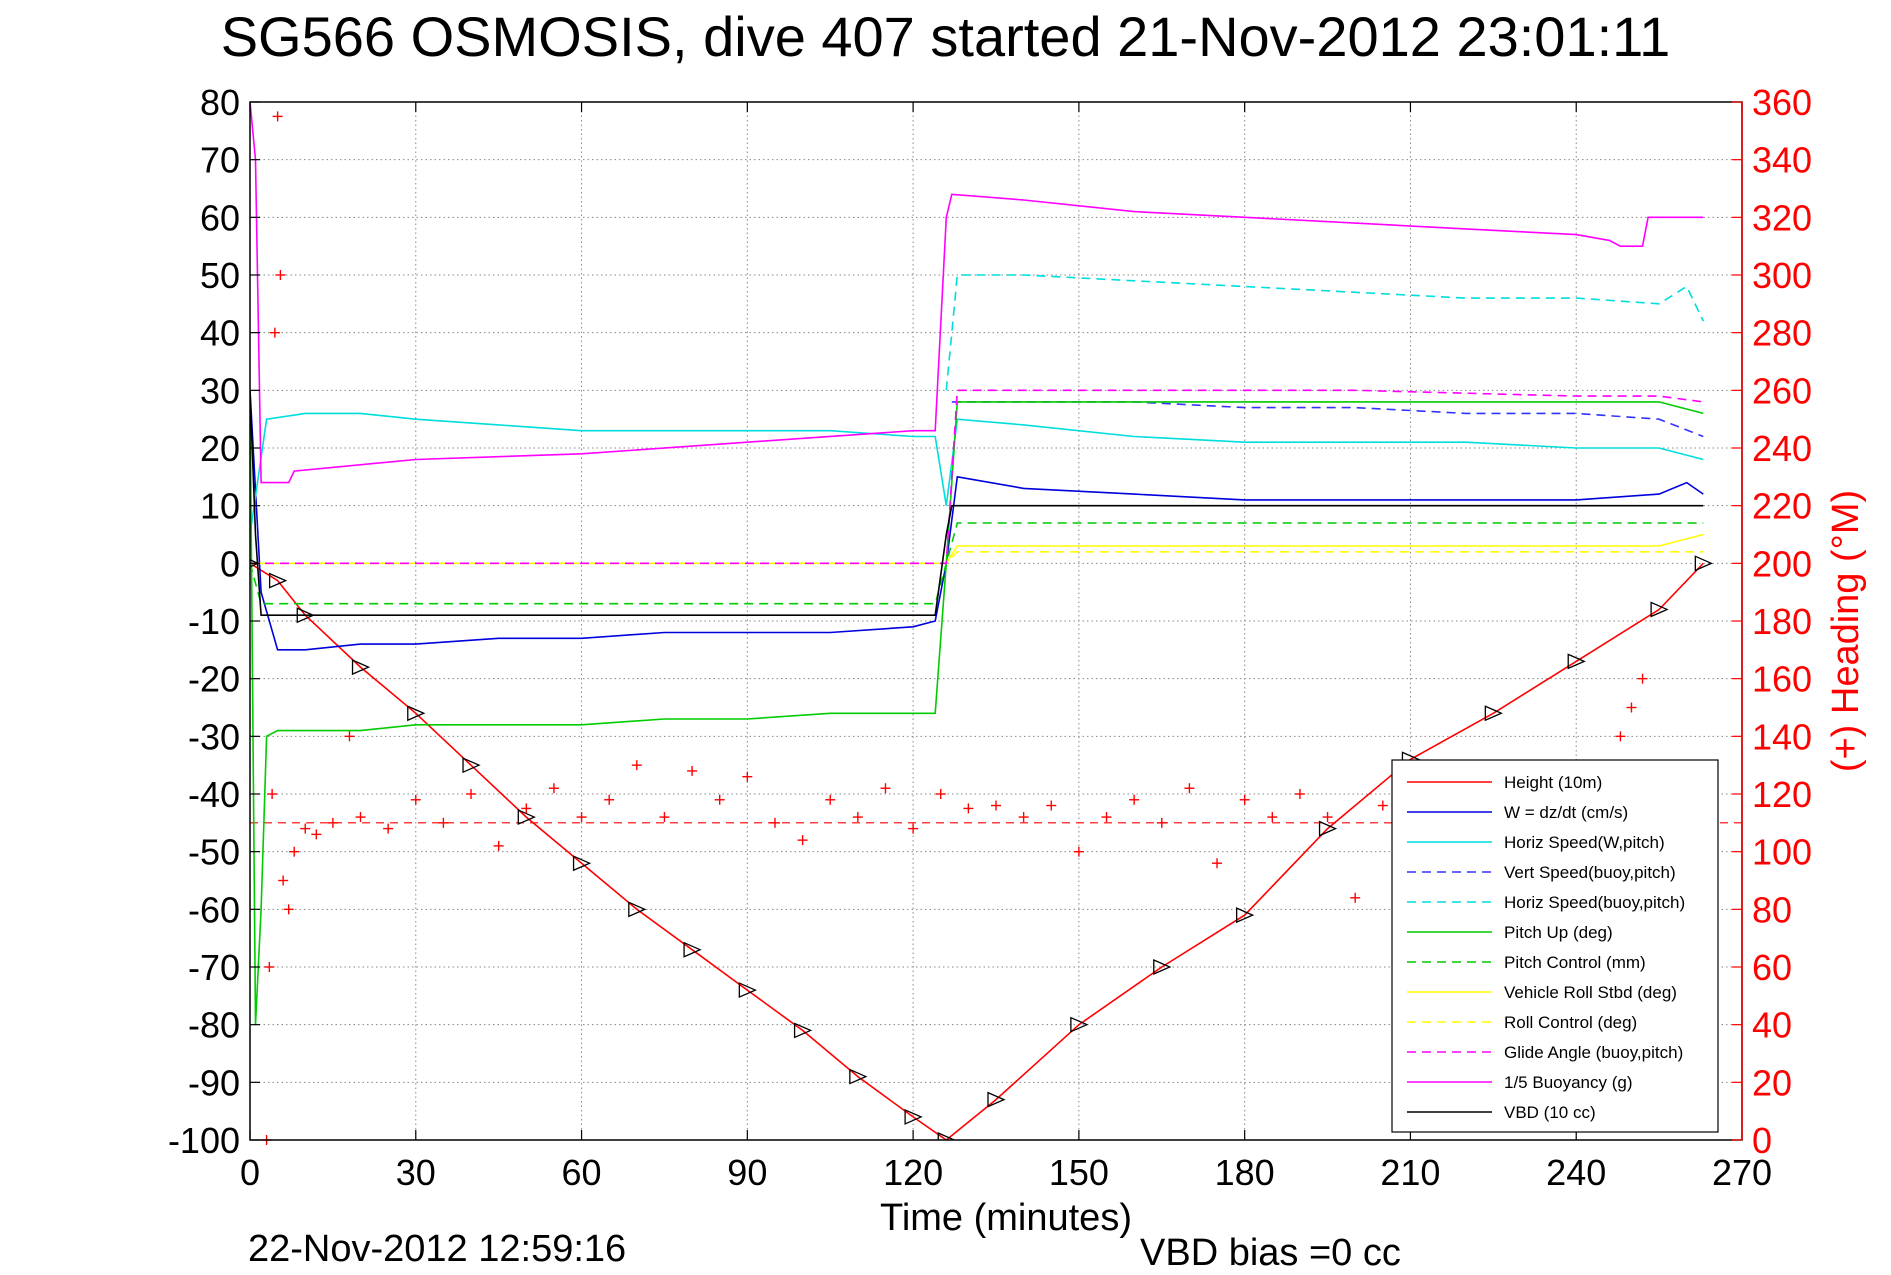 Image resolution: width=1891 pixels, height=1275 pixels. What do you see at coordinates (747, 1172) in the screenshot?
I see `x-tick-label: 90` at bounding box center [747, 1172].